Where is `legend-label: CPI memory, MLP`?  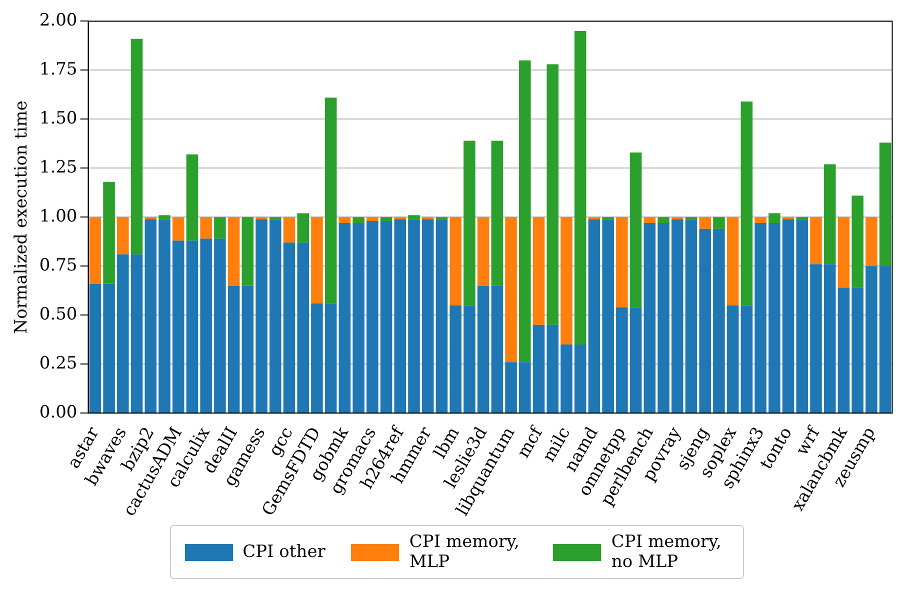
legend-label: CPI memory, MLP is located at coordinates (464, 552).